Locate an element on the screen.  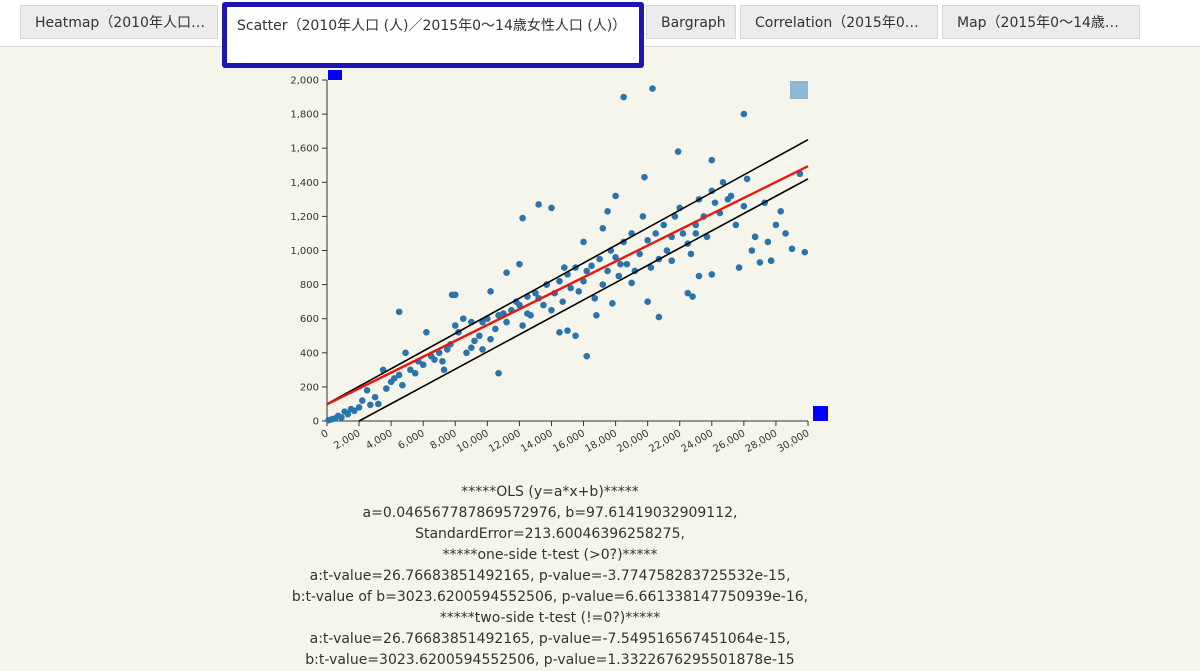
x-tick-label: 16,000 is located at coordinates (569, 441).